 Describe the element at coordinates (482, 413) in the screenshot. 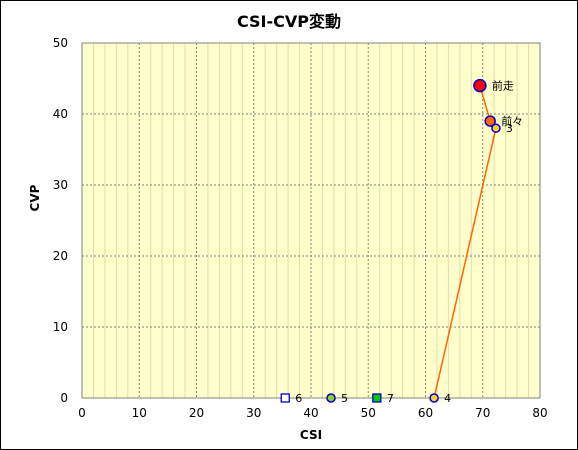

I see `x-tick-label: 70` at that location.